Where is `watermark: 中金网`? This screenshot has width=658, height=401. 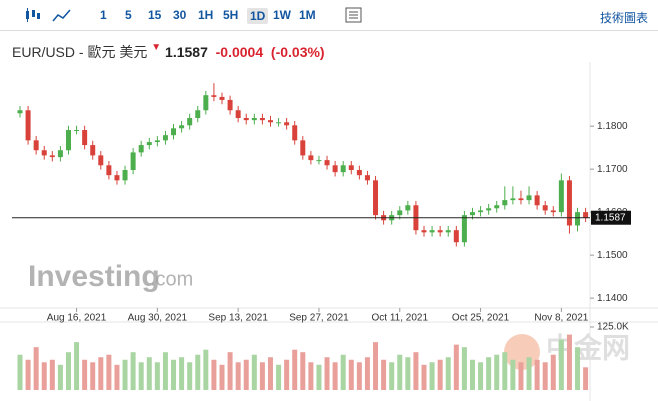 watermark: 中金网 is located at coordinates (588, 347).